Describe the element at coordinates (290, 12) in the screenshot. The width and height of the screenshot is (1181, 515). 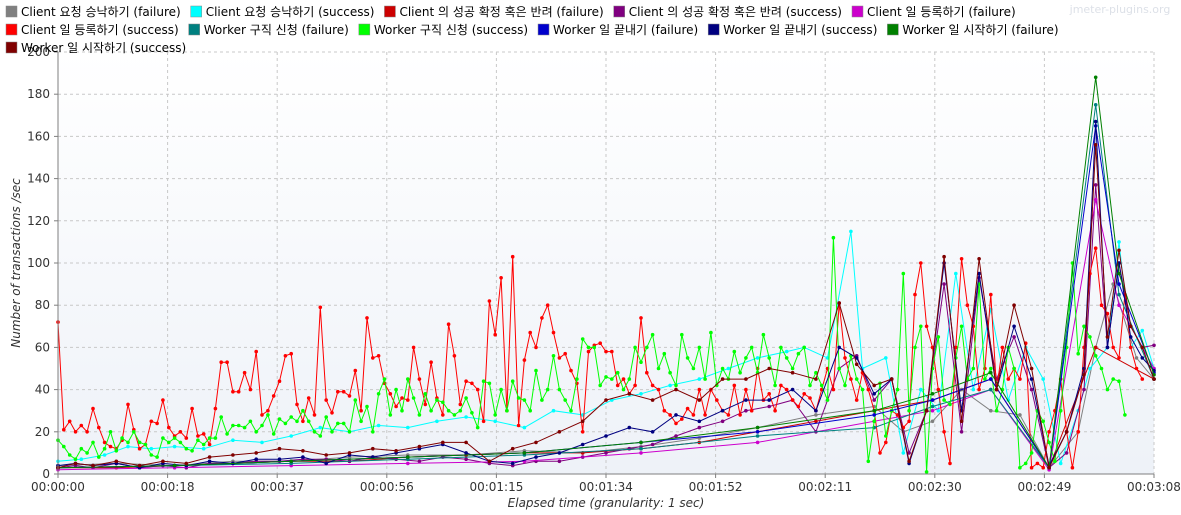
I see `legend-label: Client 요청 승낙하기 (success)` at that location.